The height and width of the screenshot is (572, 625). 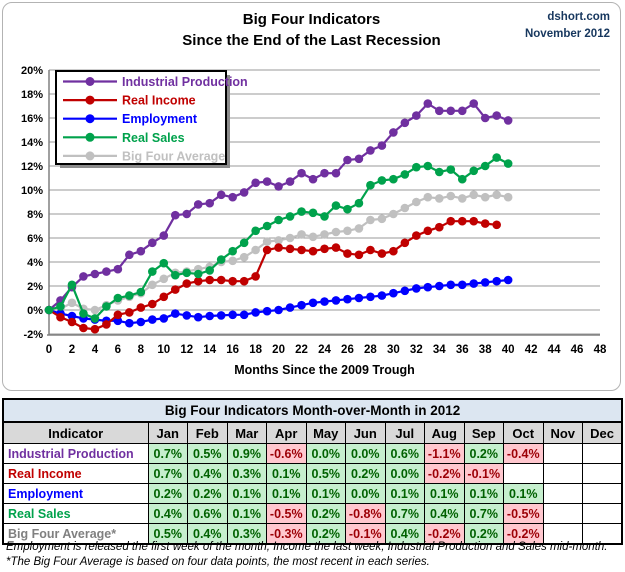 What do you see at coordinates (35, 215) in the screenshot?
I see `y-tick-label: 8%` at bounding box center [35, 215].